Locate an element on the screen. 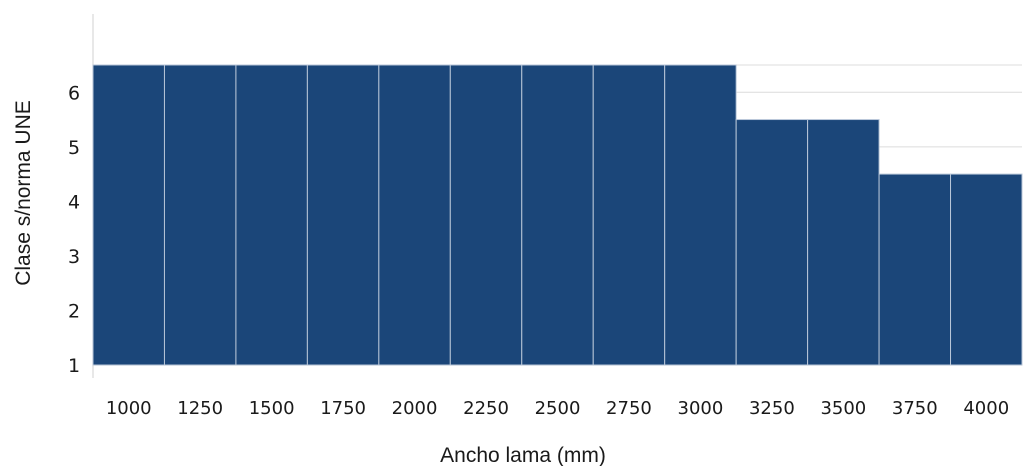 The height and width of the screenshot is (466, 1024). bar-2000 is located at coordinates (414, 215).